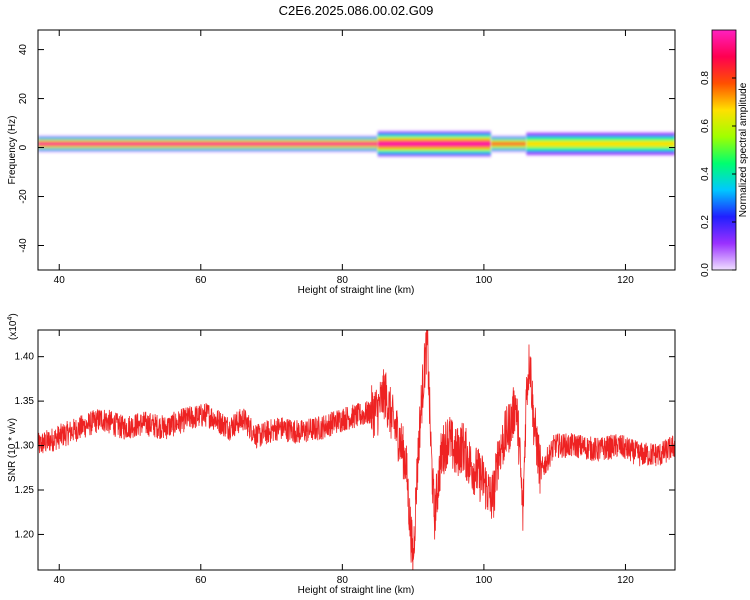  Describe the element at coordinates (625, 280) in the screenshot. I see `spectrogram-x-tick-label: 120` at that location.